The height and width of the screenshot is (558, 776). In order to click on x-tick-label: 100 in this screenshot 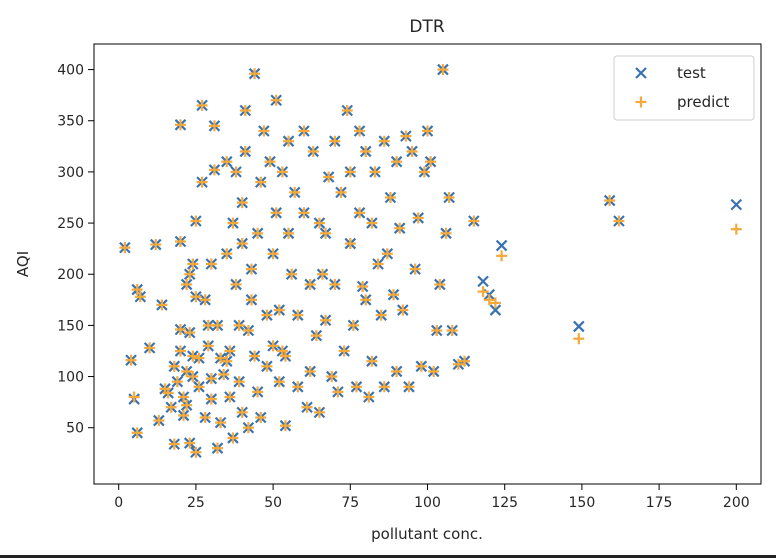, I will do `click(427, 503)`.